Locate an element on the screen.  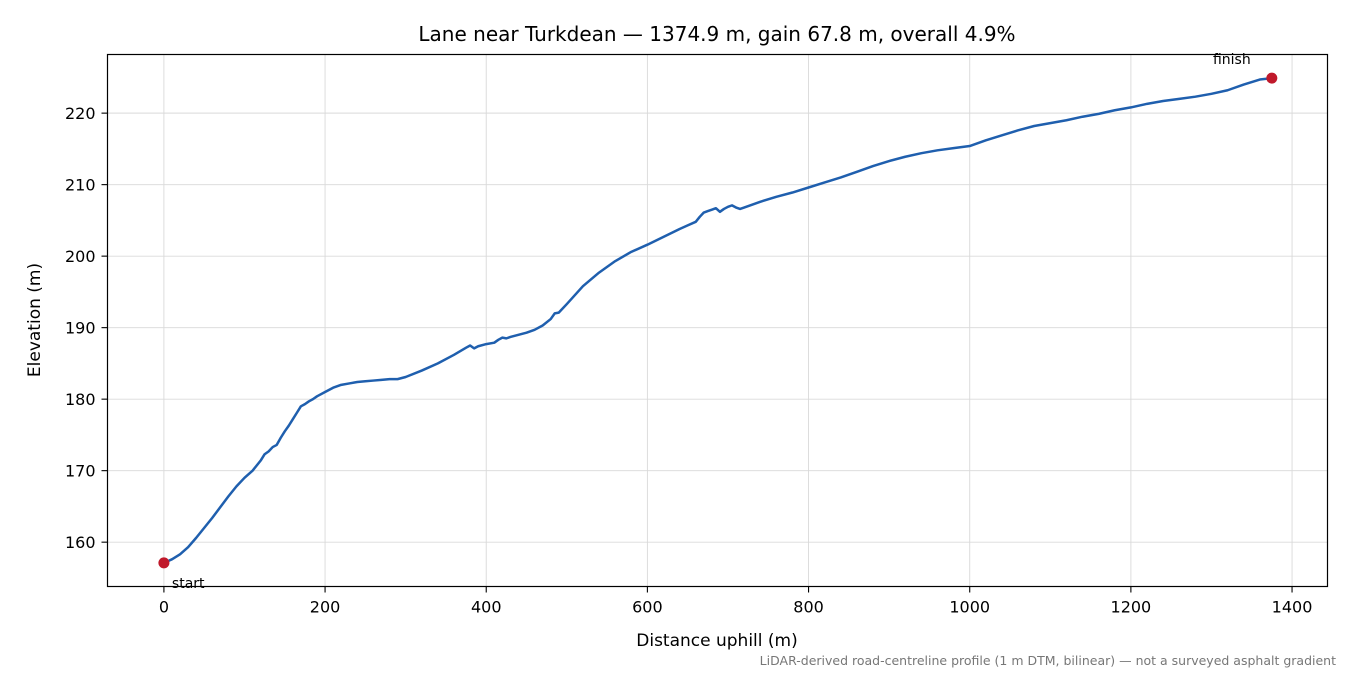
finish-label: finish is located at coordinates (1232, 60).